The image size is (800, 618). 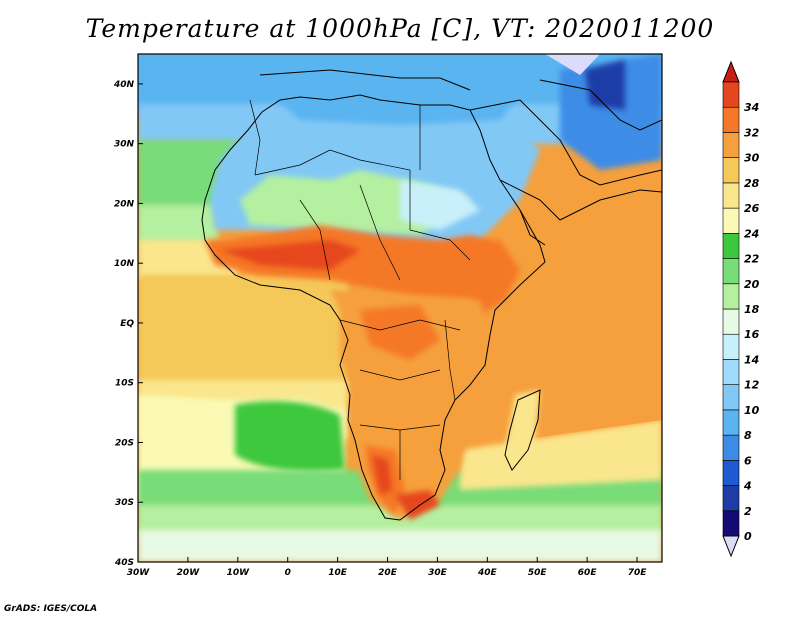 I want to click on colorbar-label: 2, so click(x=748, y=511).